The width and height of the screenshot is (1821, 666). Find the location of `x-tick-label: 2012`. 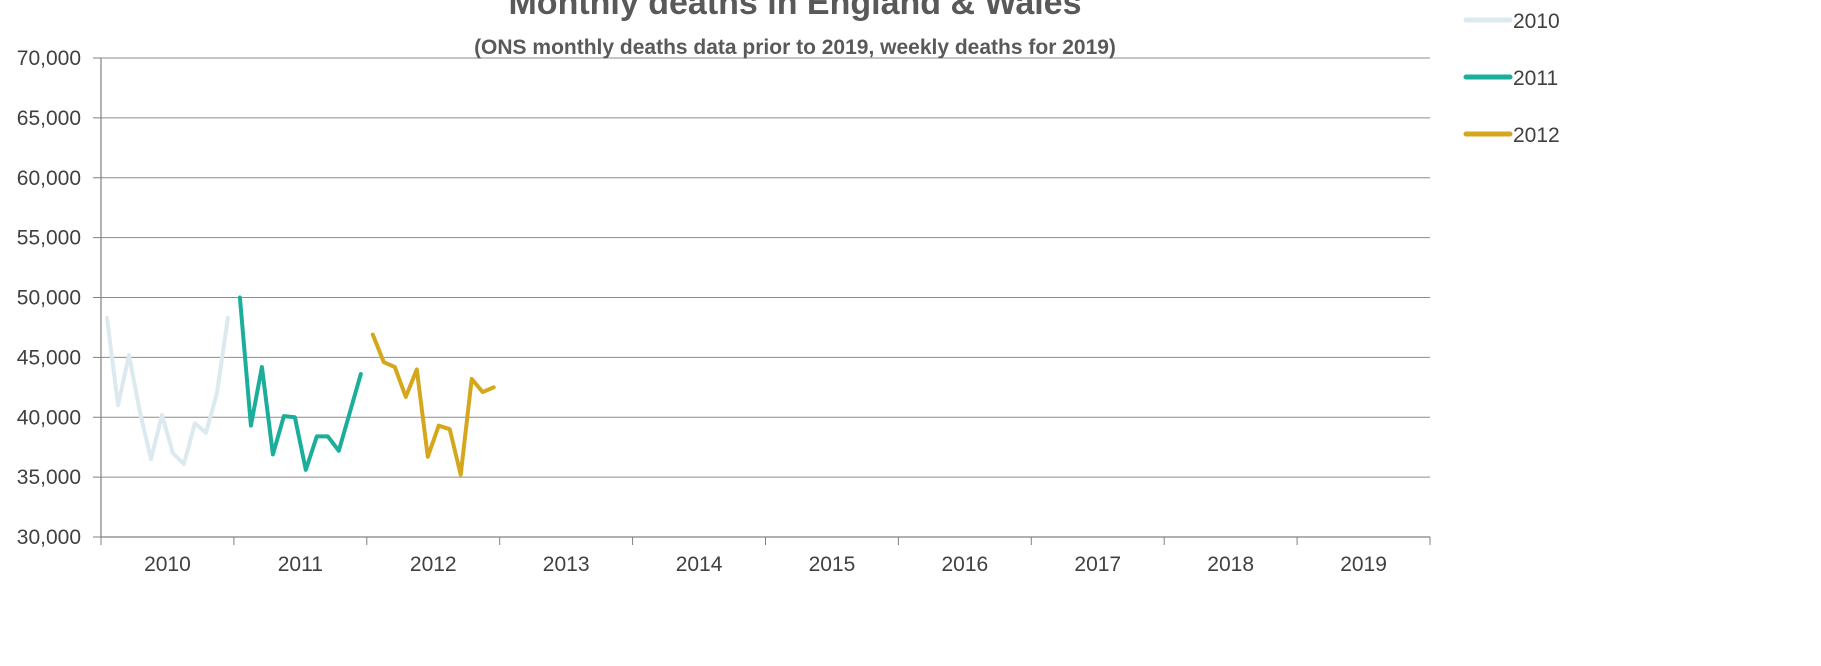

x-tick-label: 2012 is located at coordinates (433, 564).